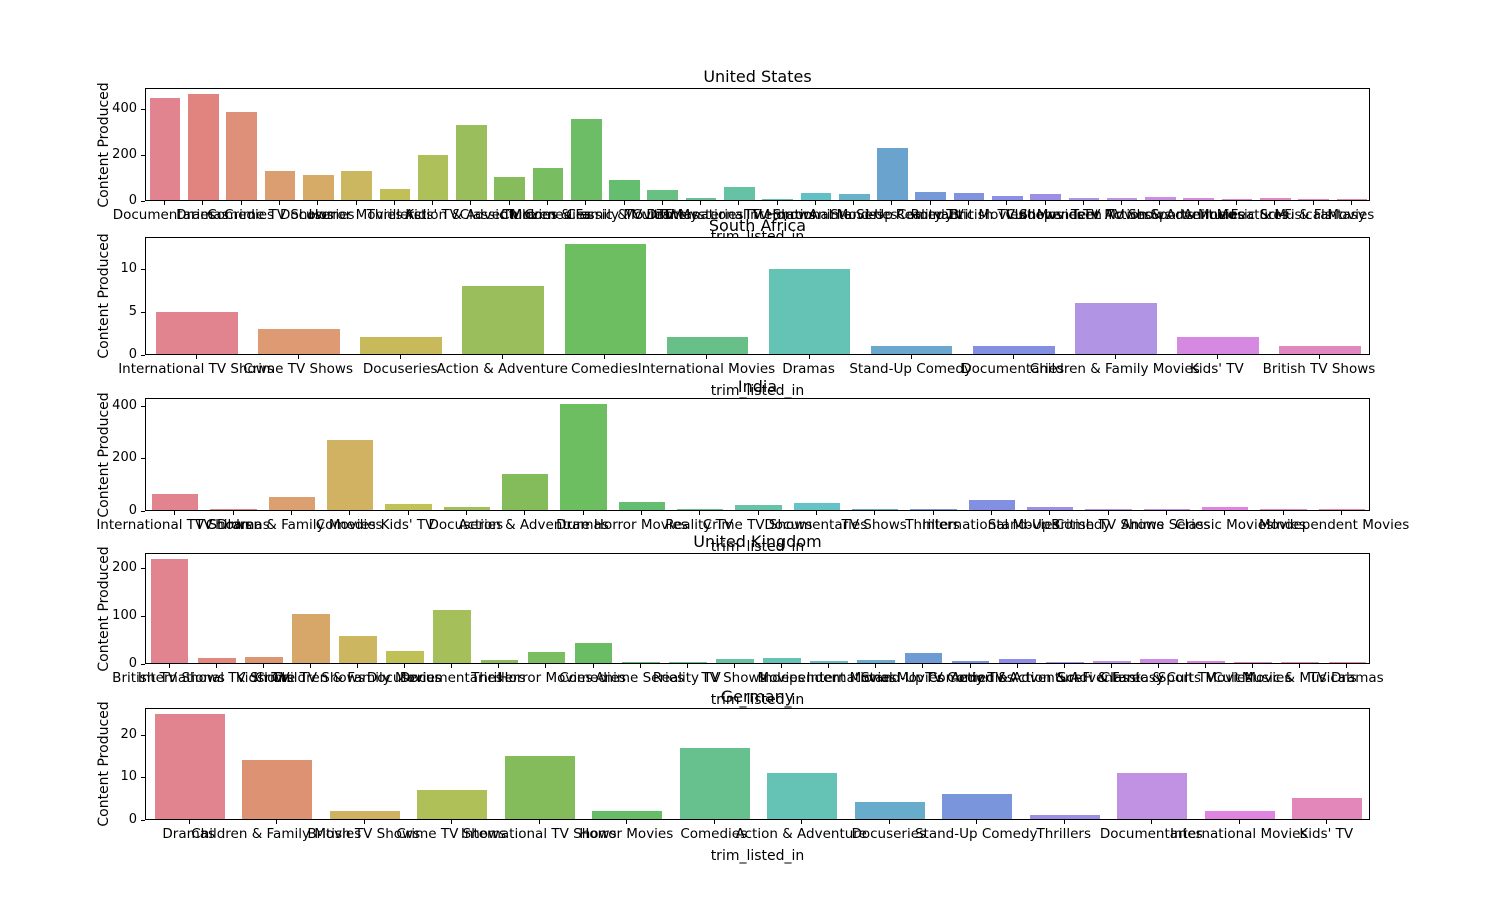  I want to click on bar-comedies, so click(714, 783).